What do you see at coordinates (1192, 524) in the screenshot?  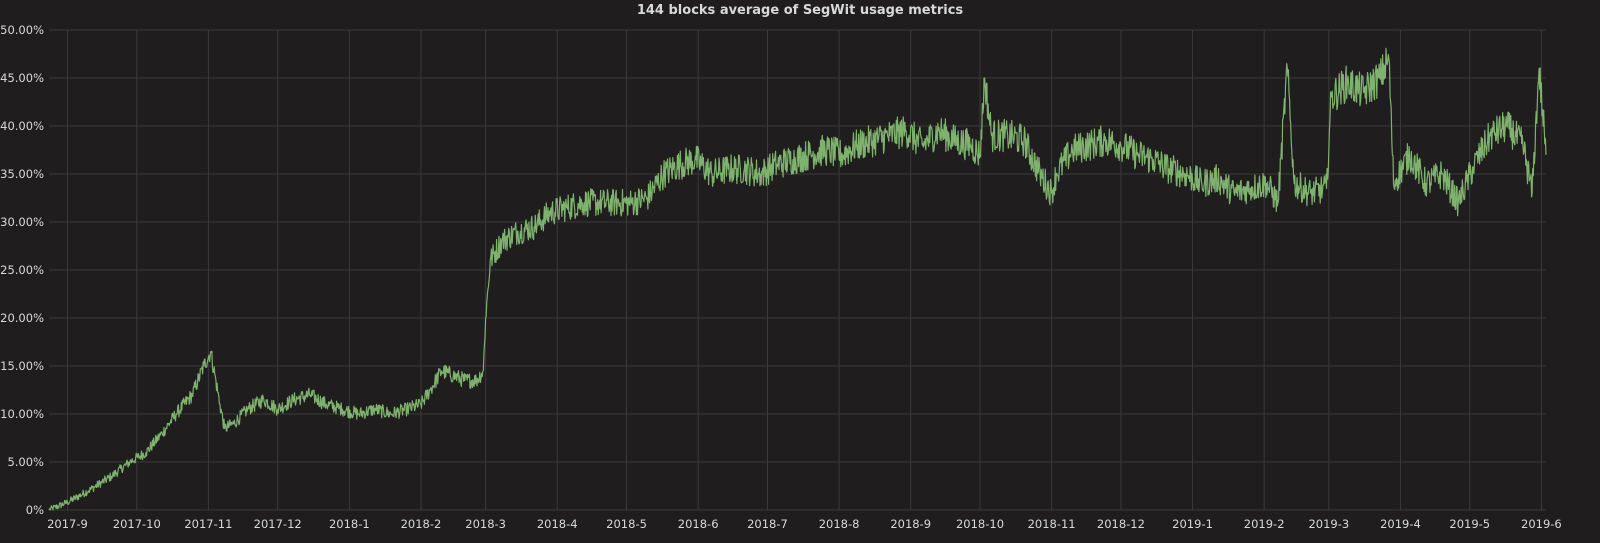 I see `x-tick-label: 2019-1` at bounding box center [1192, 524].